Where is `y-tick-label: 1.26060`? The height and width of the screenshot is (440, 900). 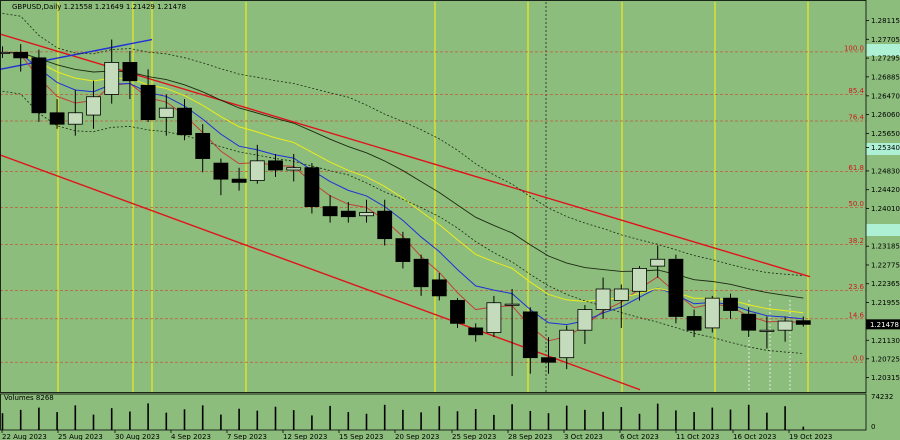 y-tick-label: 1.26060 is located at coordinates (885, 115).